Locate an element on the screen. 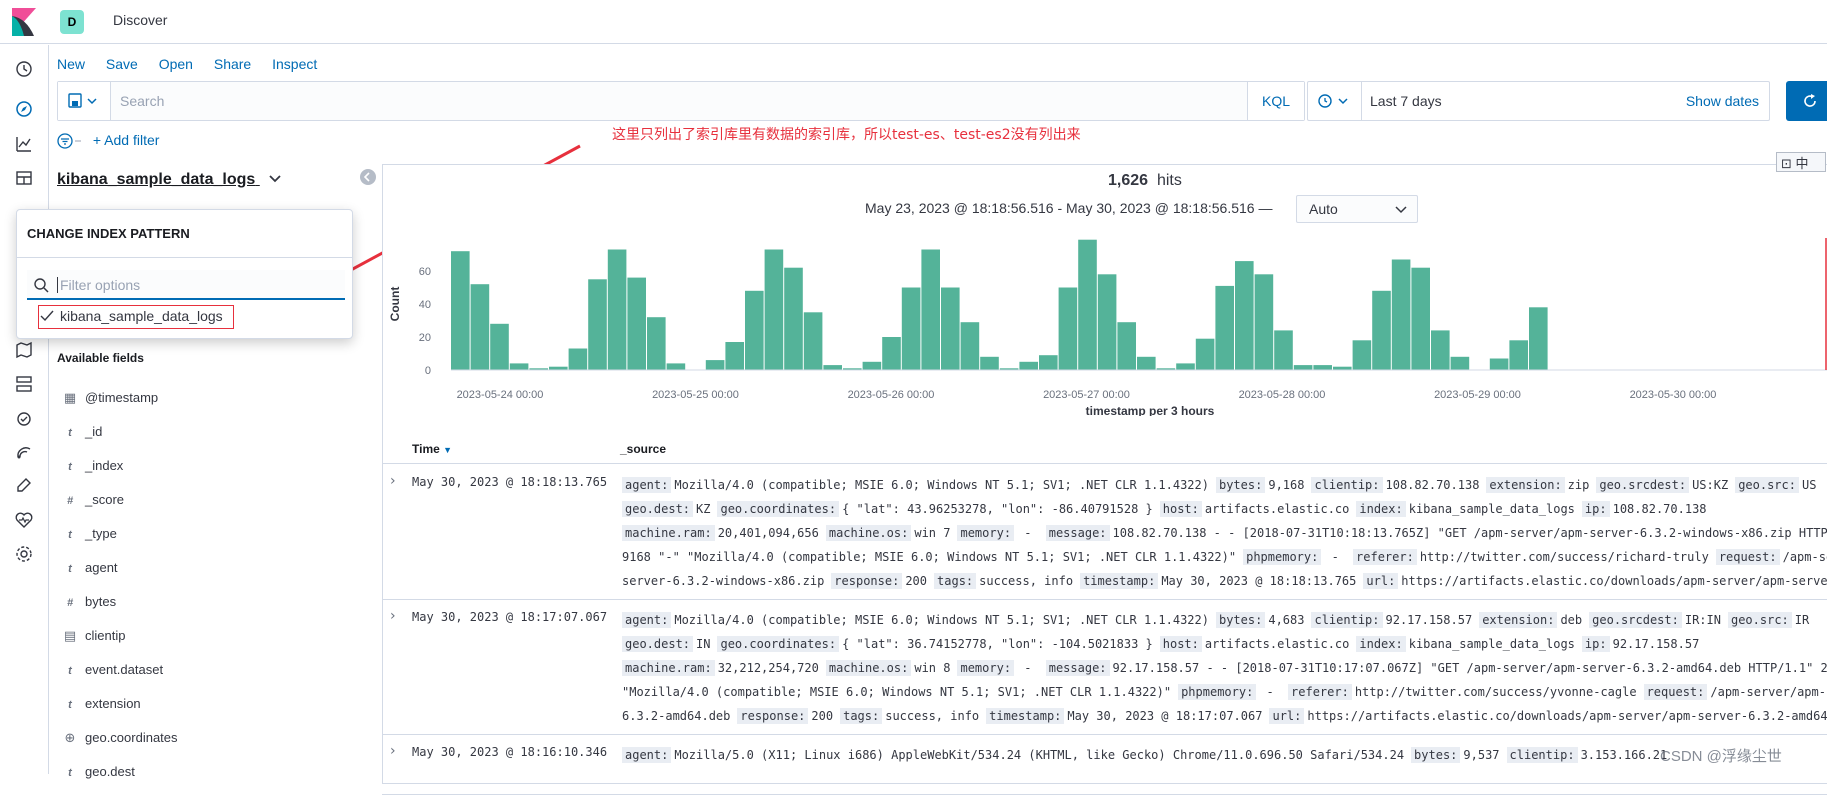  apm-icon is located at coordinates (24, 453).